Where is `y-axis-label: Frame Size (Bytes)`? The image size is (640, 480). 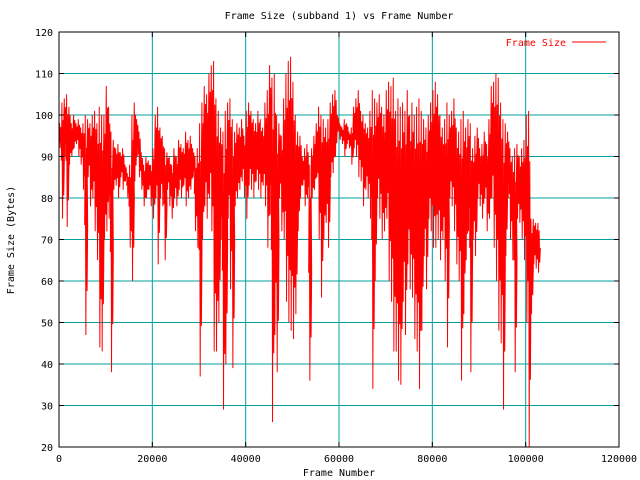
y-axis-label: Frame Size (Bytes) is located at coordinates (11, 240).